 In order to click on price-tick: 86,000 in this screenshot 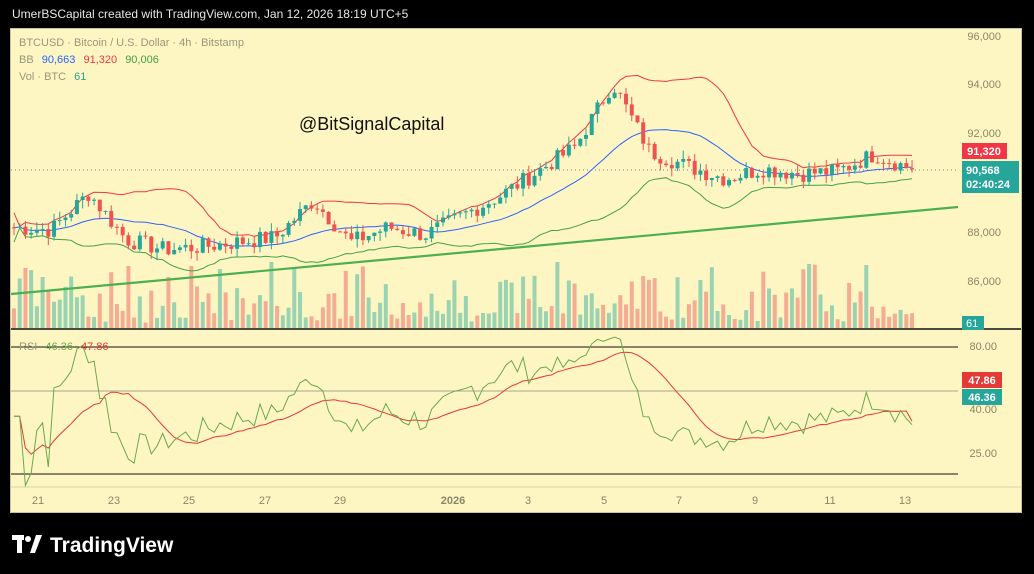, I will do `click(984, 282)`.